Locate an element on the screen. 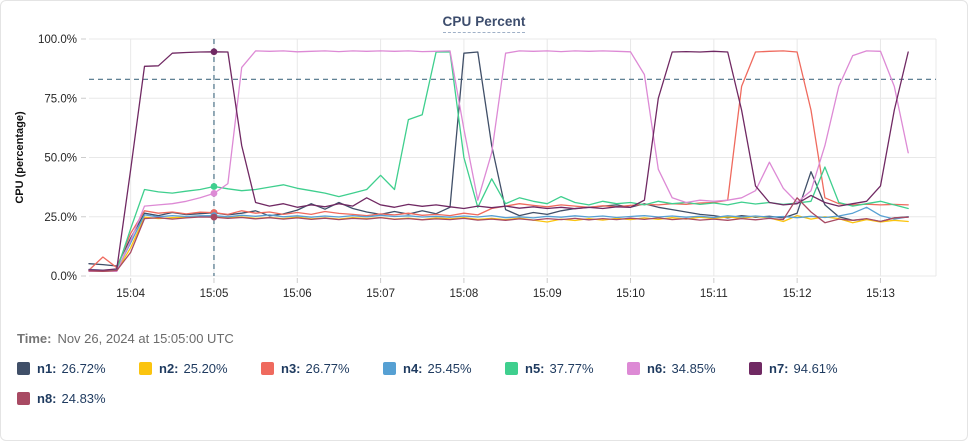 This screenshot has height=441, width=968. legend-series-name: n2: is located at coordinates (169, 368).